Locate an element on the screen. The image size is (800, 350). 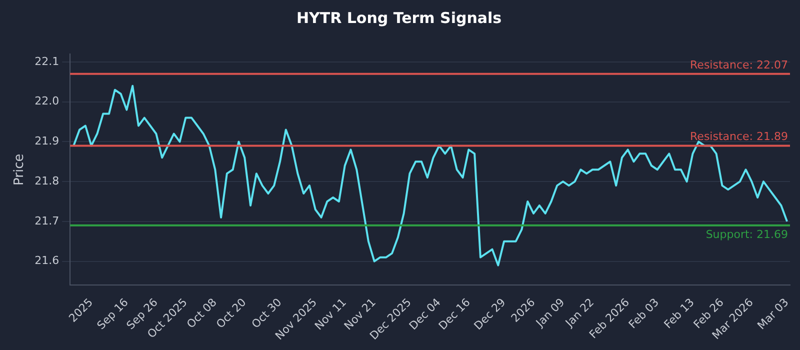
ref-line-label: Resistance: 22.07 is located at coordinates (739, 65).